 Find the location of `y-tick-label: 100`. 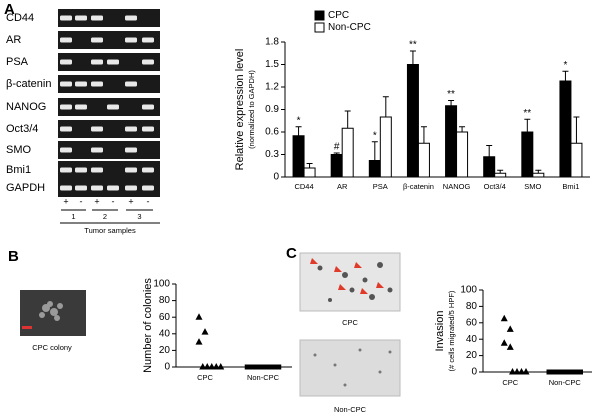

y-tick-label: 100 is located at coordinates (468, 290).